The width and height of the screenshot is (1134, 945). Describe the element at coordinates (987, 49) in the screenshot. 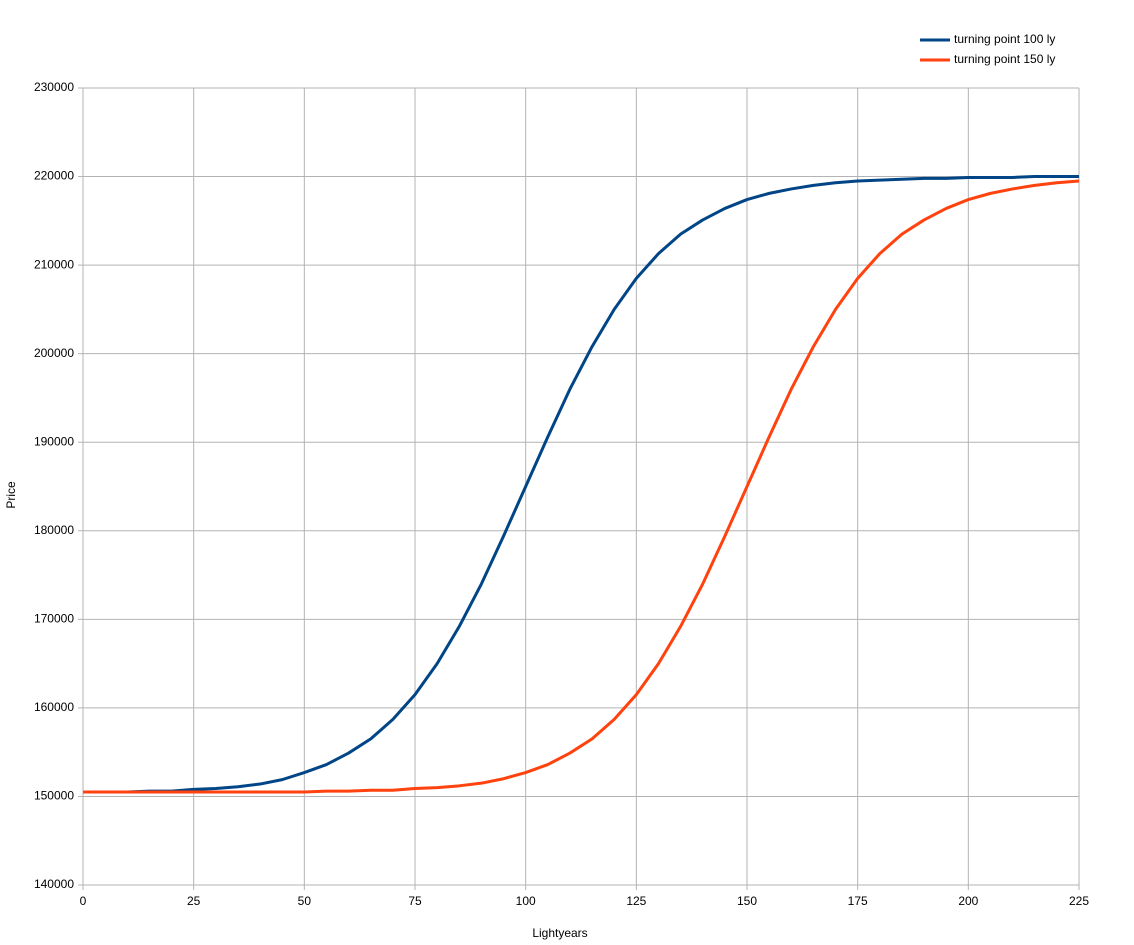

I see `legend: turning point 100 ly turning point 150 ly` at that location.